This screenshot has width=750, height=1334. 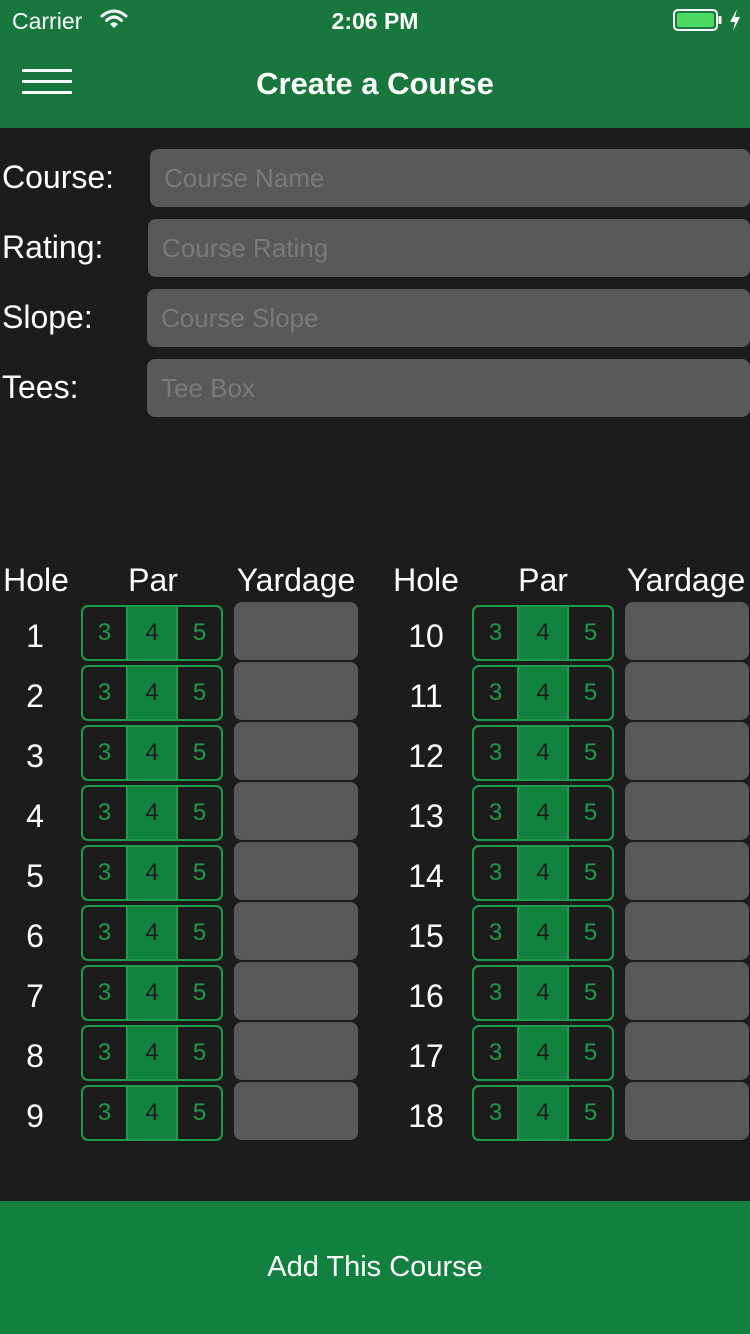 What do you see at coordinates (449, 248) in the screenshot?
I see `course-rating-input` at bounding box center [449, 248].